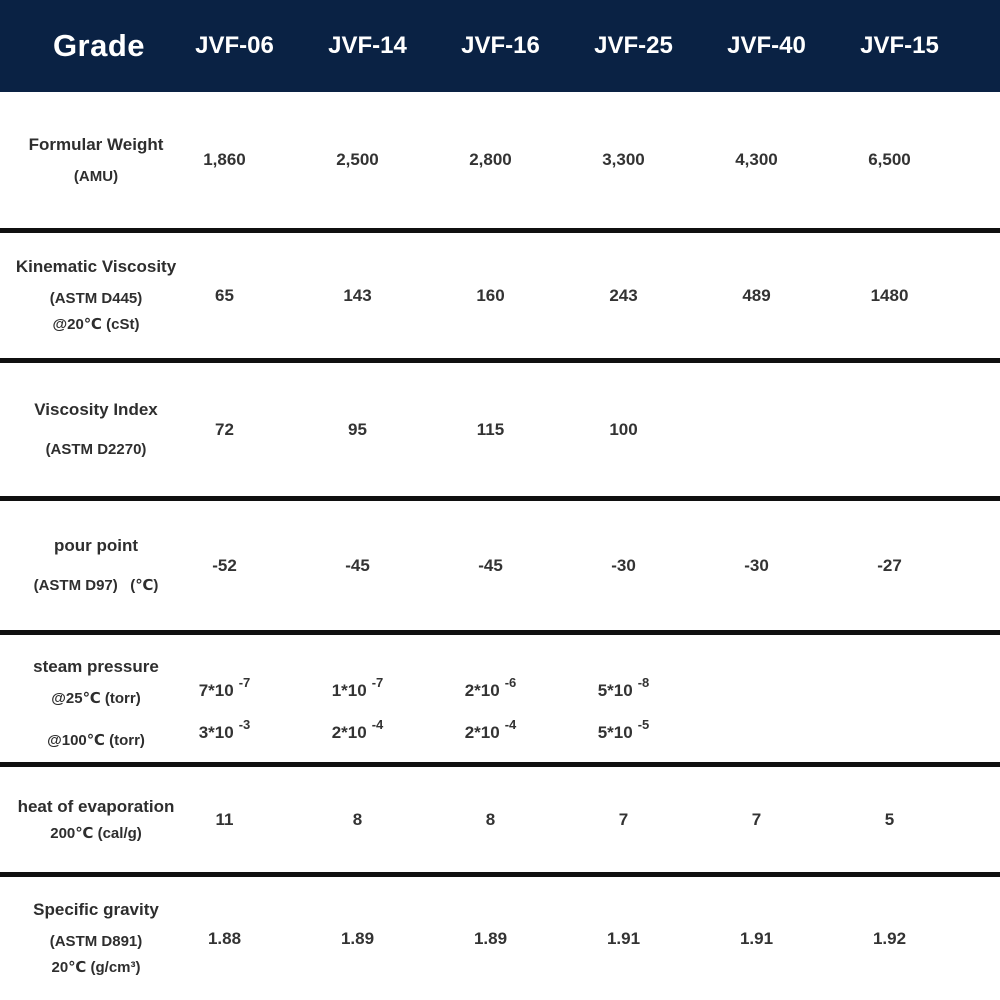 This screenshot has height=1000, width=1000. I want to click on cell-value: 5*10 -5, so click(623, 731).